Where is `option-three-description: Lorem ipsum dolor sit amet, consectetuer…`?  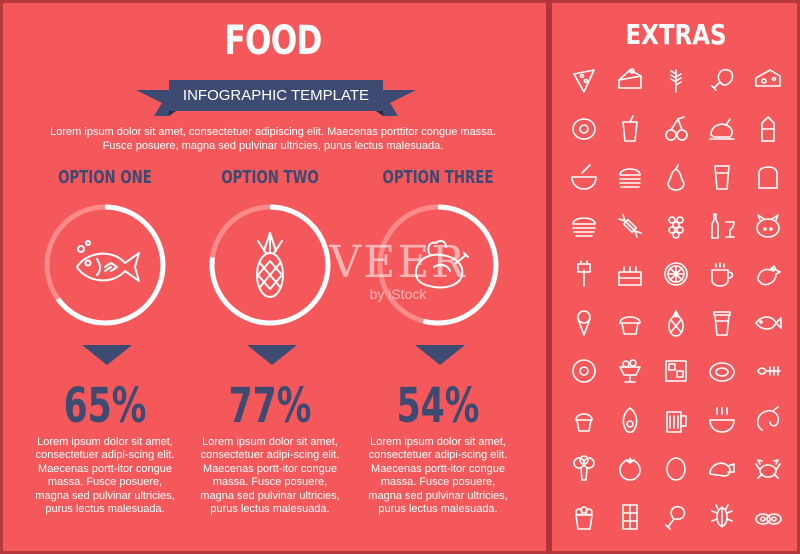
option-three-description: Lorem ipsum dolor sit amet, consectetuer… is located at coordinates (438, 476).